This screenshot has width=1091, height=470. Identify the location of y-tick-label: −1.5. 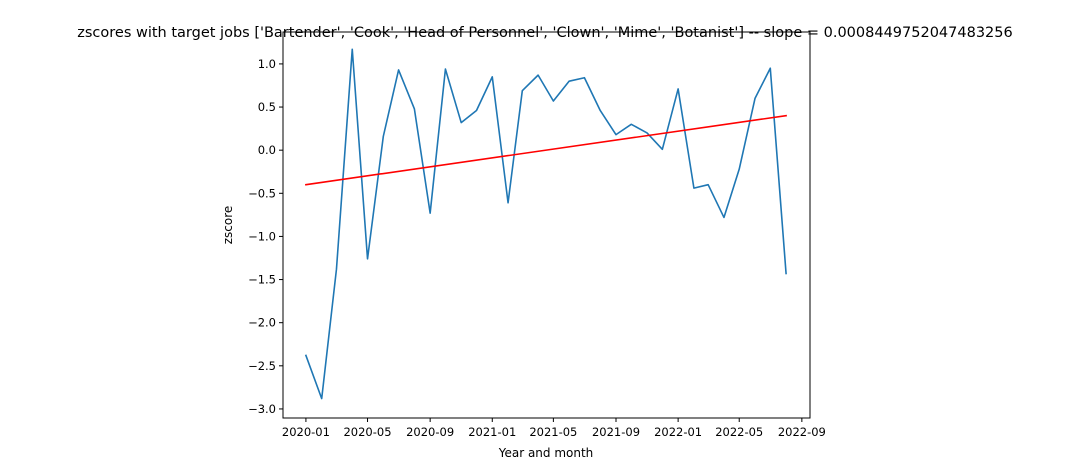
(262, 280).